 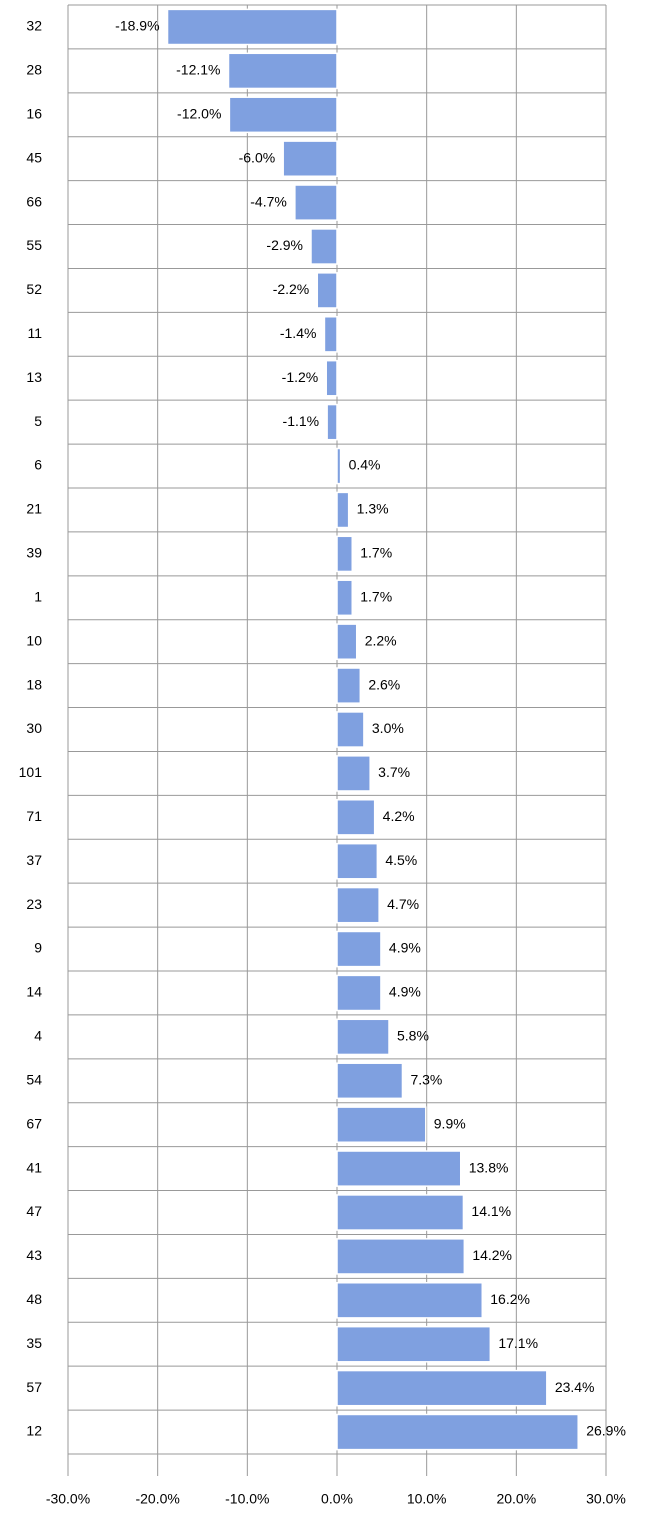 What do you see at coordinates (68, 1499) in the screenshot?
I see `x-tick-label: -30.0%` at bounding box center [68, 1499].